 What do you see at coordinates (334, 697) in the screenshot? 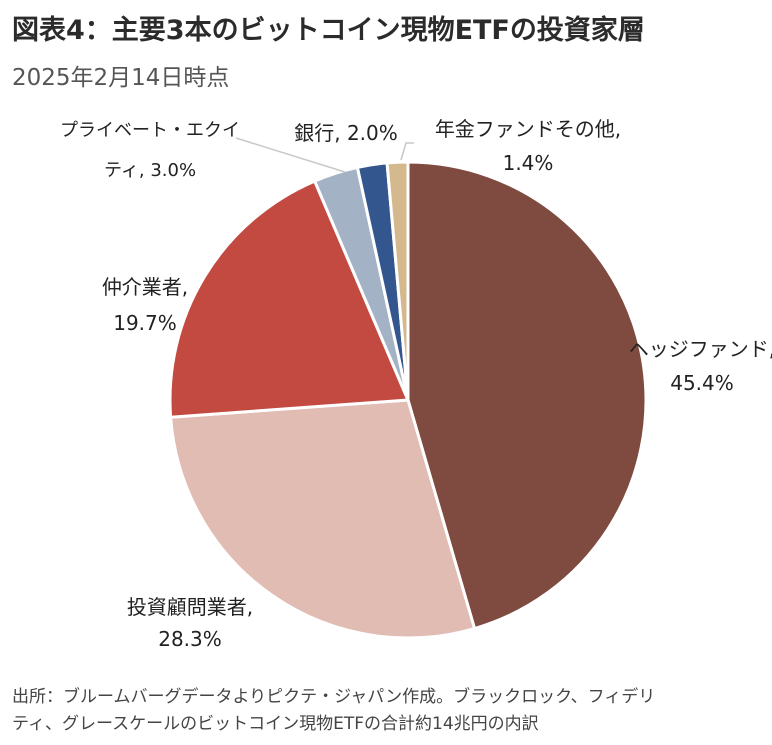
I see `source-note-line-1: 出所：ブルームバーグデータよりピクテ・ジャパン作成。ブラックロック、フィデリ` at bounding box center [334, 697].